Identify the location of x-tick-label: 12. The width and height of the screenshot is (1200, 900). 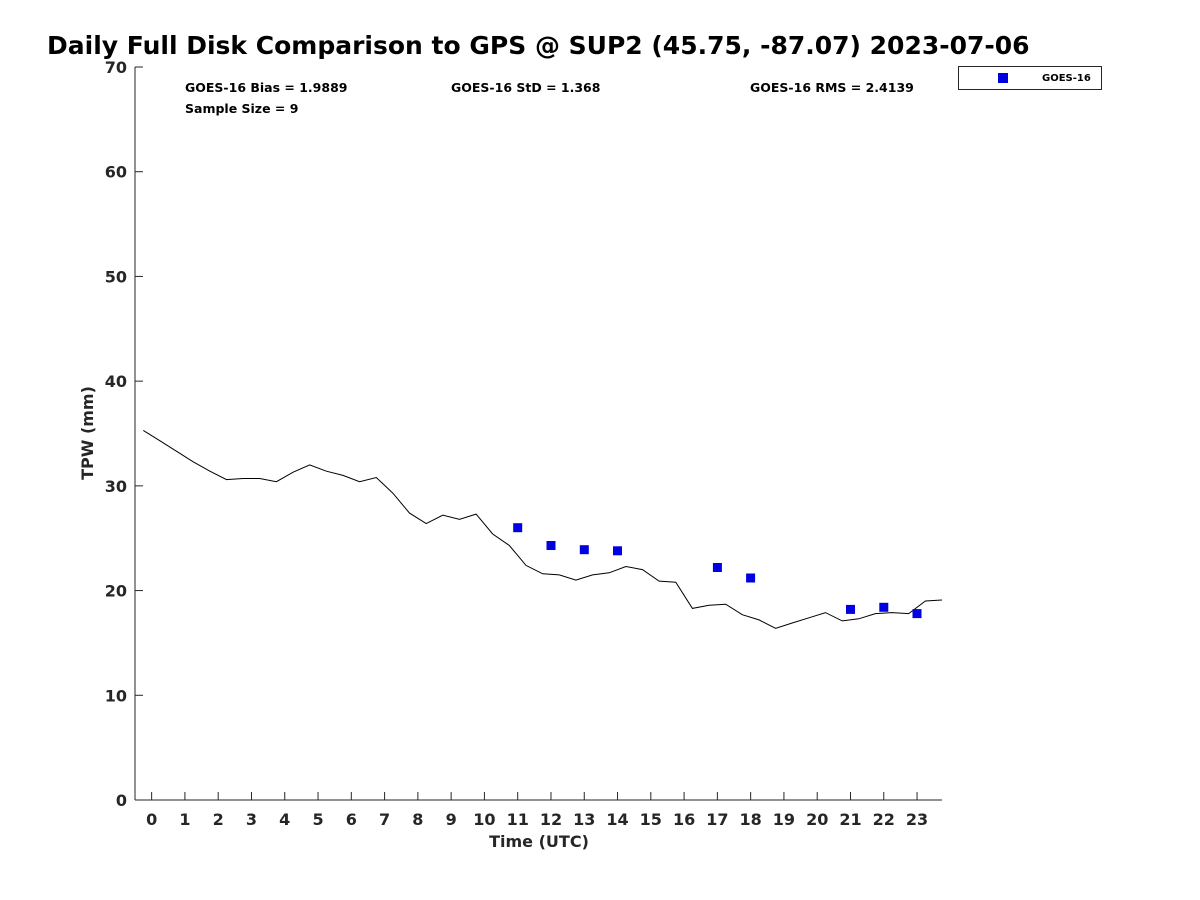
(551, 819).